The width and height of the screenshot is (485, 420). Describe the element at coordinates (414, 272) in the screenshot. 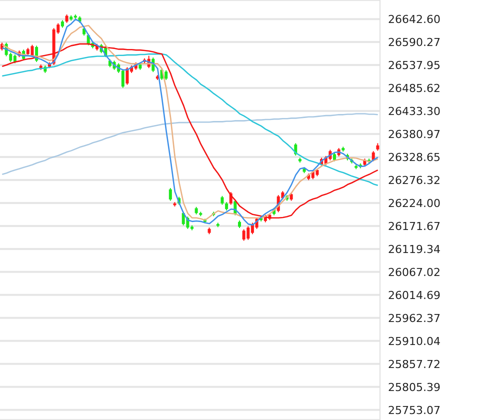

I see `y-tick-label: 26067.02` at that location.